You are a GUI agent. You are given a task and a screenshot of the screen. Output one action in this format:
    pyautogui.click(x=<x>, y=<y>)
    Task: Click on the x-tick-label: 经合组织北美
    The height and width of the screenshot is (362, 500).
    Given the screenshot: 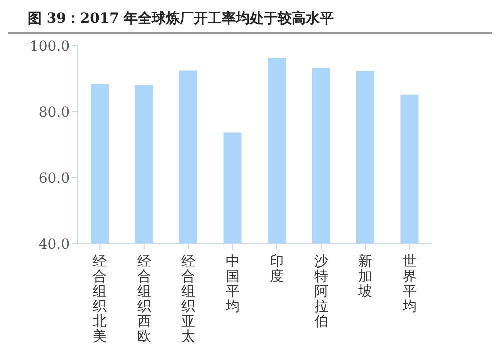 What is the action you would take?
    pyautogui.click(x=100, y=299)
    